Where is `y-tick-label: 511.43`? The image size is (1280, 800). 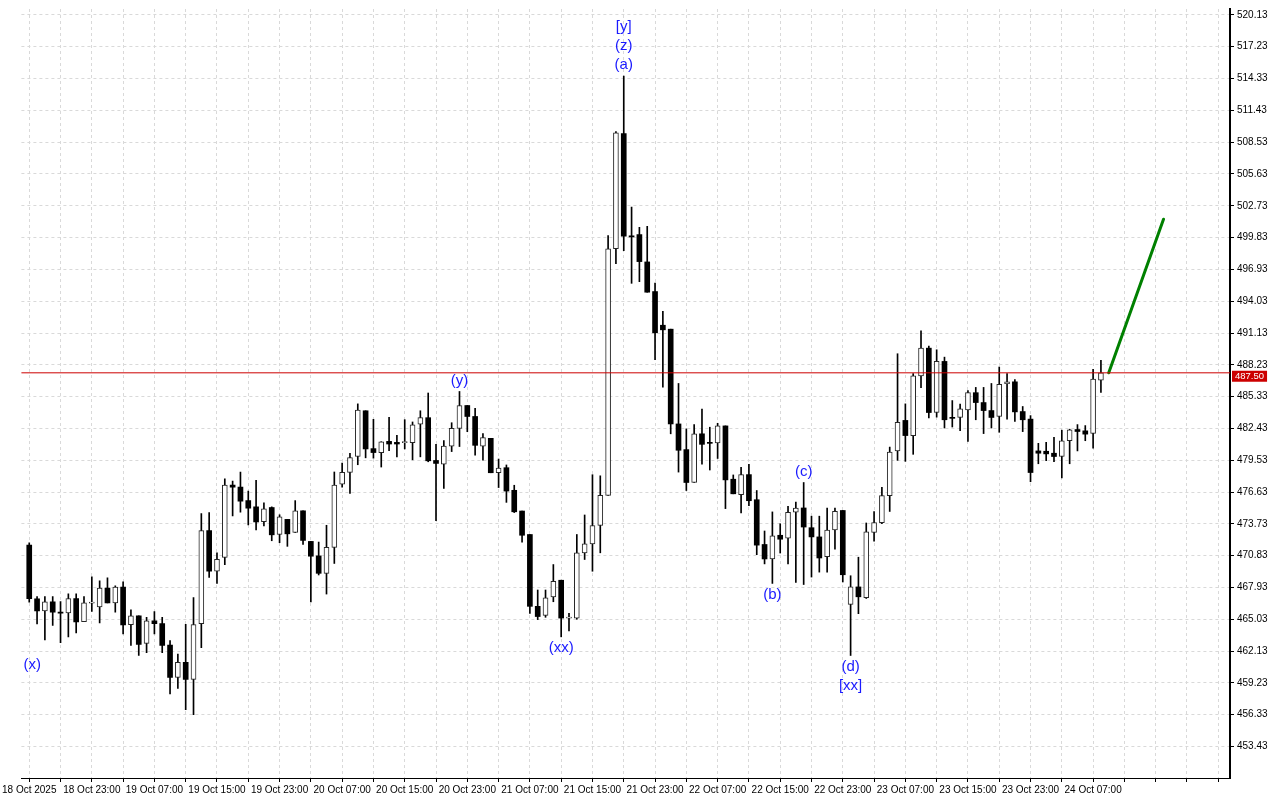
y-tick-label: 511.43 is located at coordinates (1252, 110).